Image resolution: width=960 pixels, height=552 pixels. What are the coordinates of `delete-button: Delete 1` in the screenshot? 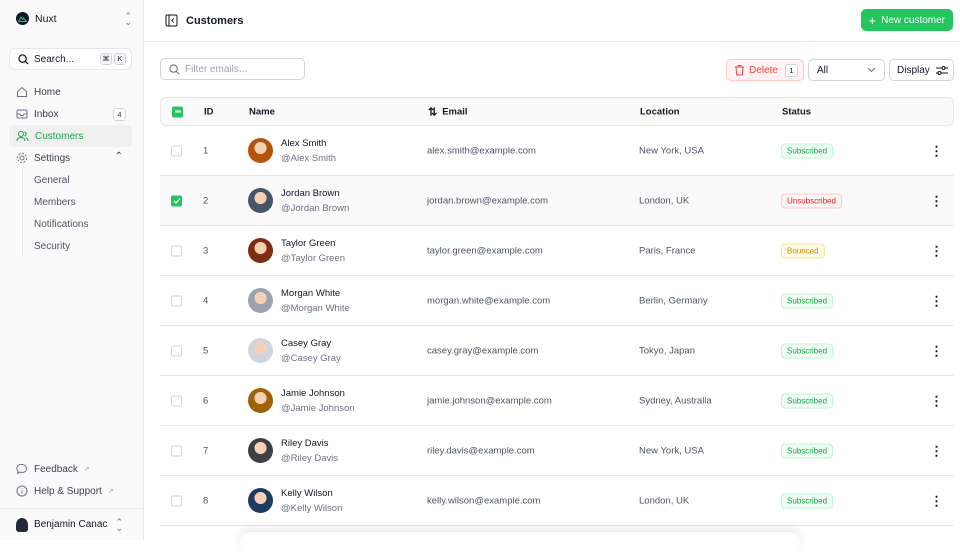 It's located at (765, 70).